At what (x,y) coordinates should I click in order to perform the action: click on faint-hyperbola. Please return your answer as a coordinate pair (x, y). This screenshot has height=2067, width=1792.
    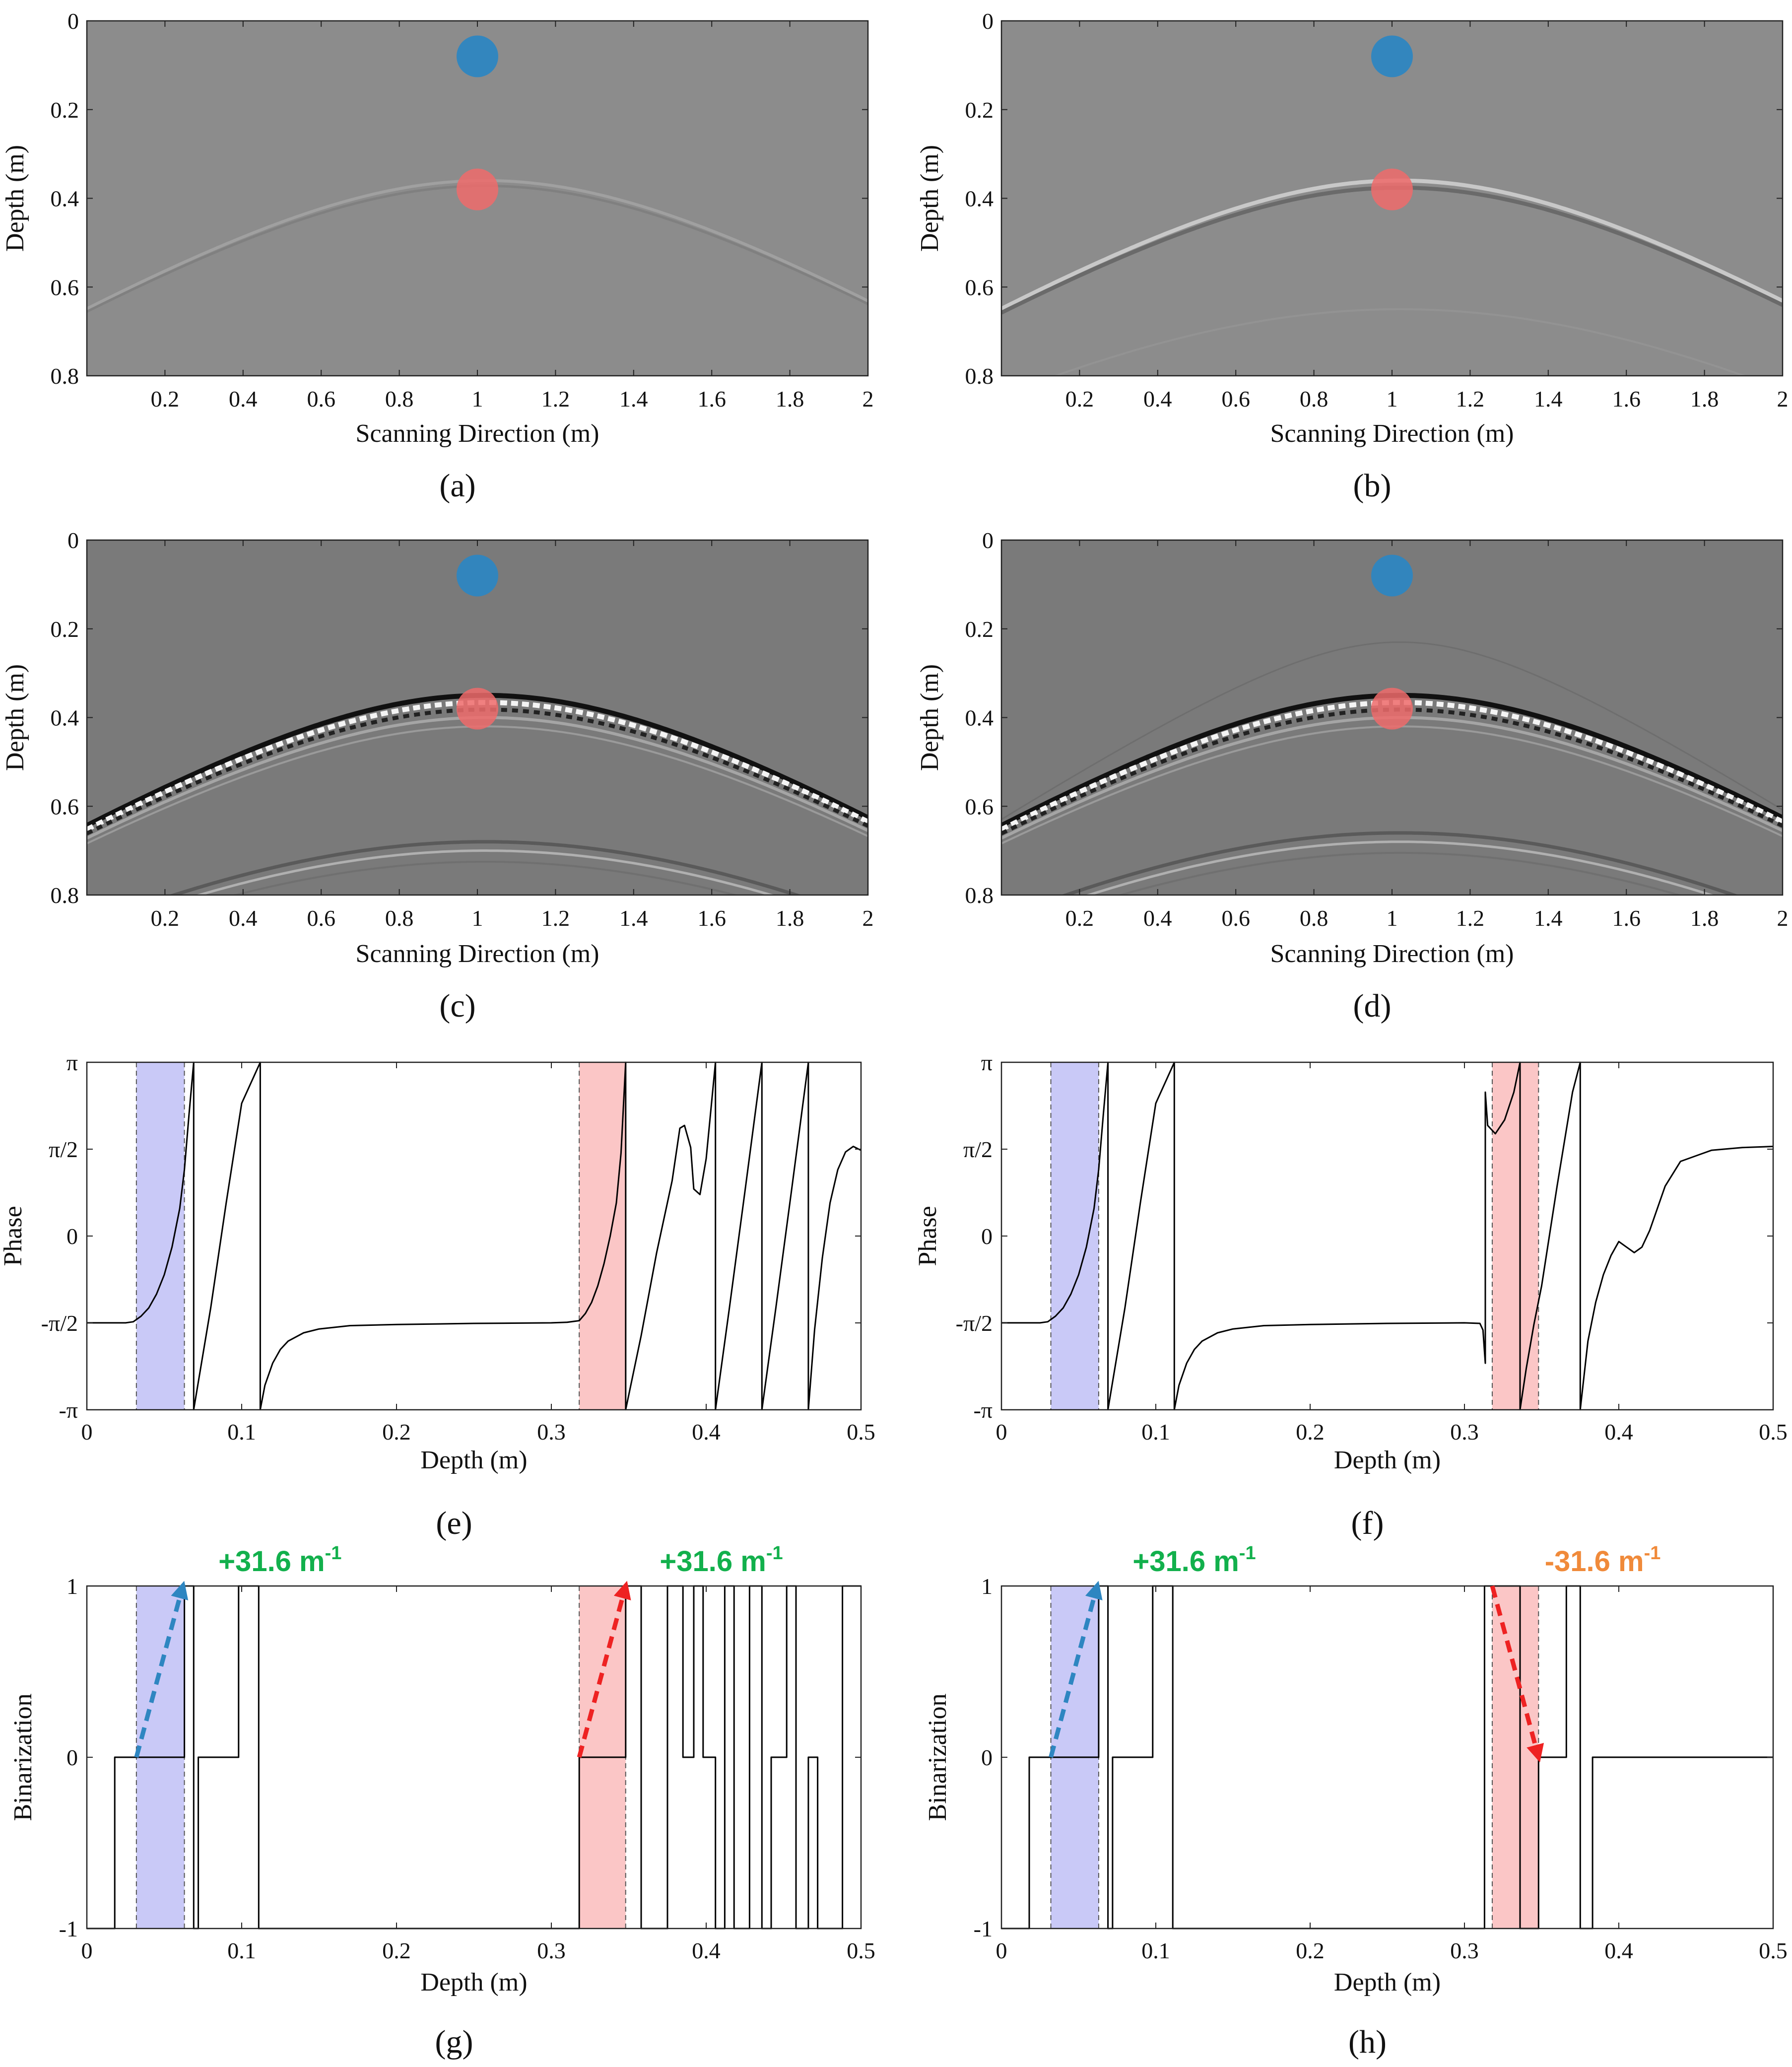
    Looking at the image, I should click on (1392, 730).